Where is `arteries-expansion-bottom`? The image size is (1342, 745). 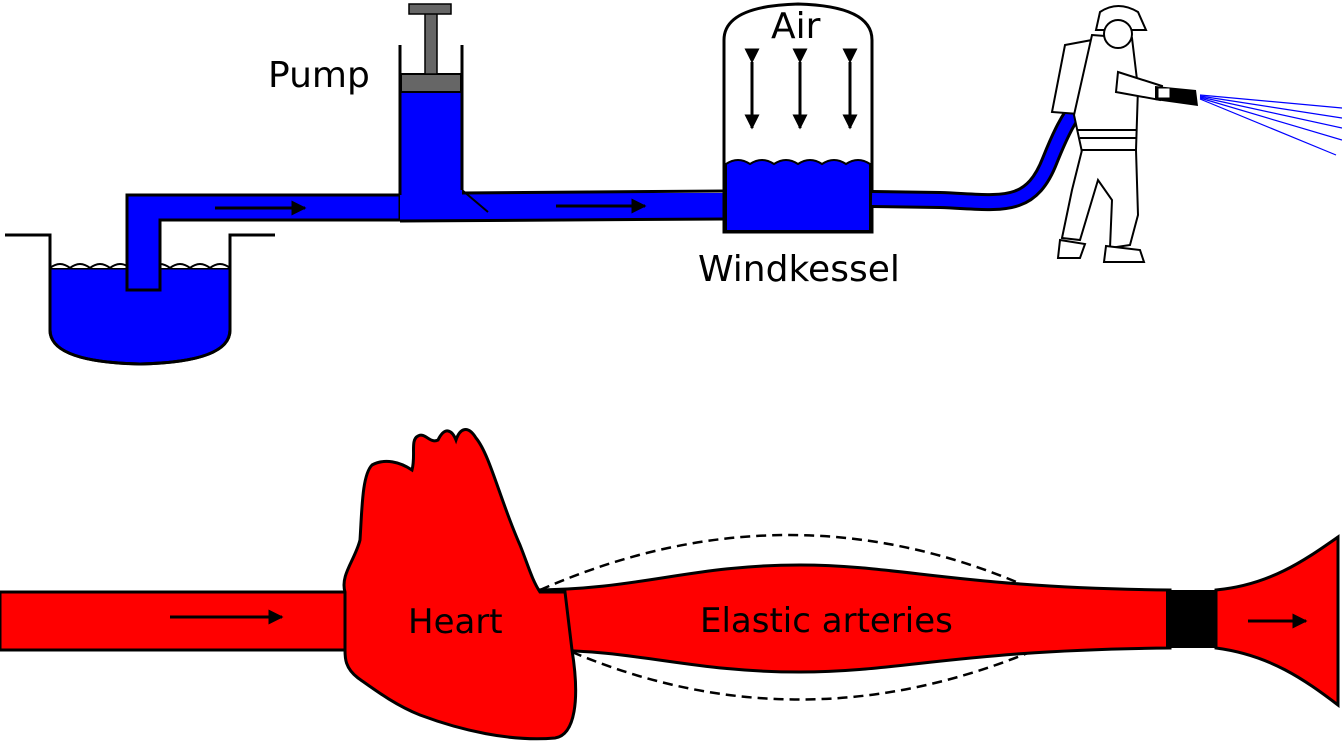 arteries-expansion-bottom is located at coordinates (803, 674).